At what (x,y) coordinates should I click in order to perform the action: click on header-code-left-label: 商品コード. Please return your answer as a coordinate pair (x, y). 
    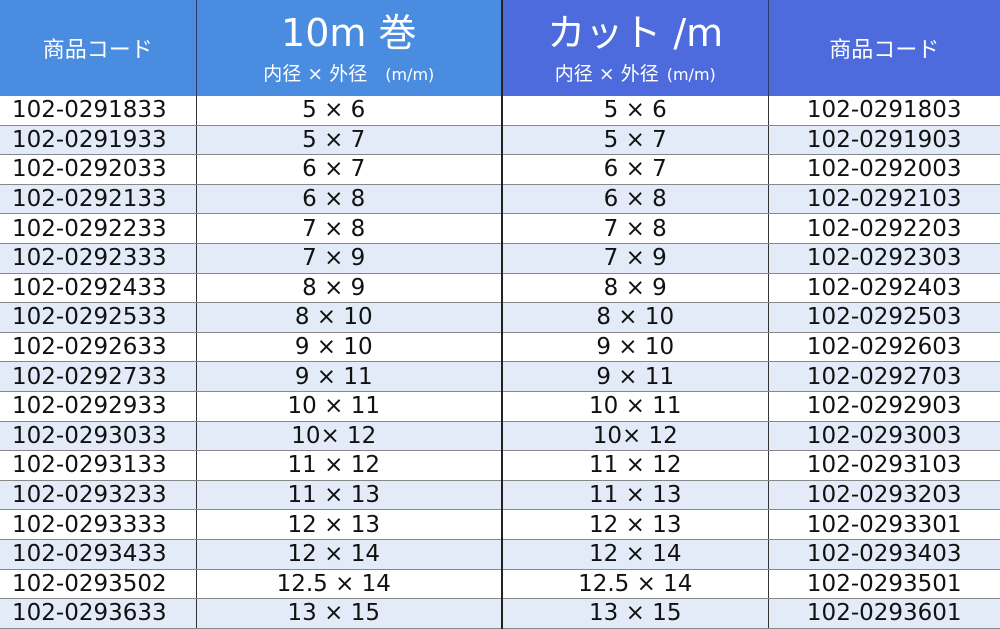
    Looking at the image, I should click on (97, 50).